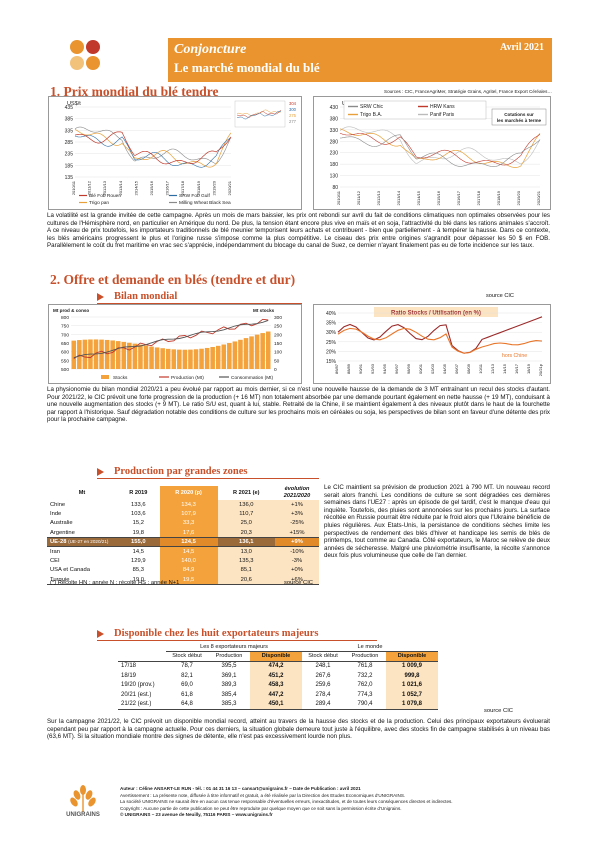 The width and height of the screenshot is (595, 842). What do you see at coordinates (120, 187) in the screenshot?
I see `chart1-xtick: 2013/14` at bounding box center [120, 187].